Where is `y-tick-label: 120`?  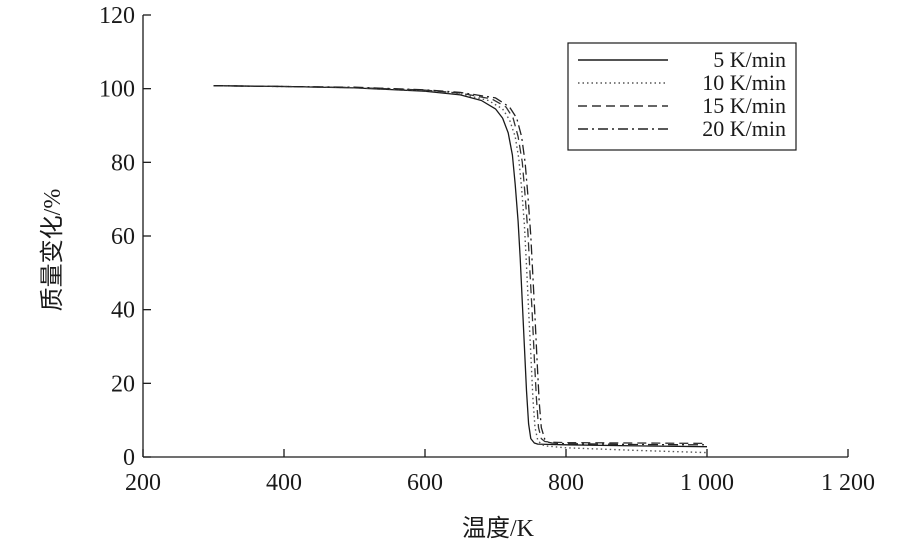
y-tick-label: 120 is located at coordinates (117, 16).